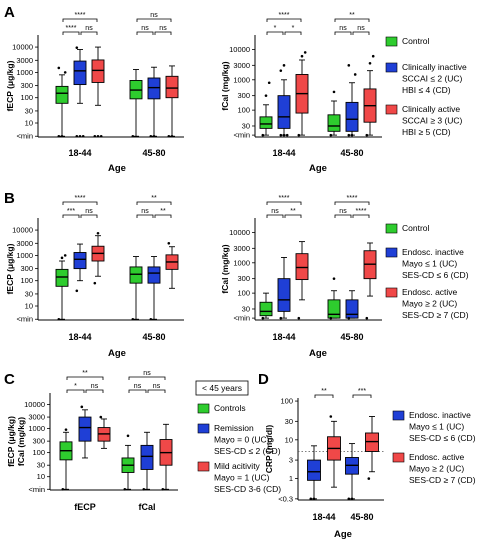 This screenshot has width=491, height=550. Describe the element at coordinates (285, 498) in the screenshot. I see `y-tick-label: <0.3` at that location.